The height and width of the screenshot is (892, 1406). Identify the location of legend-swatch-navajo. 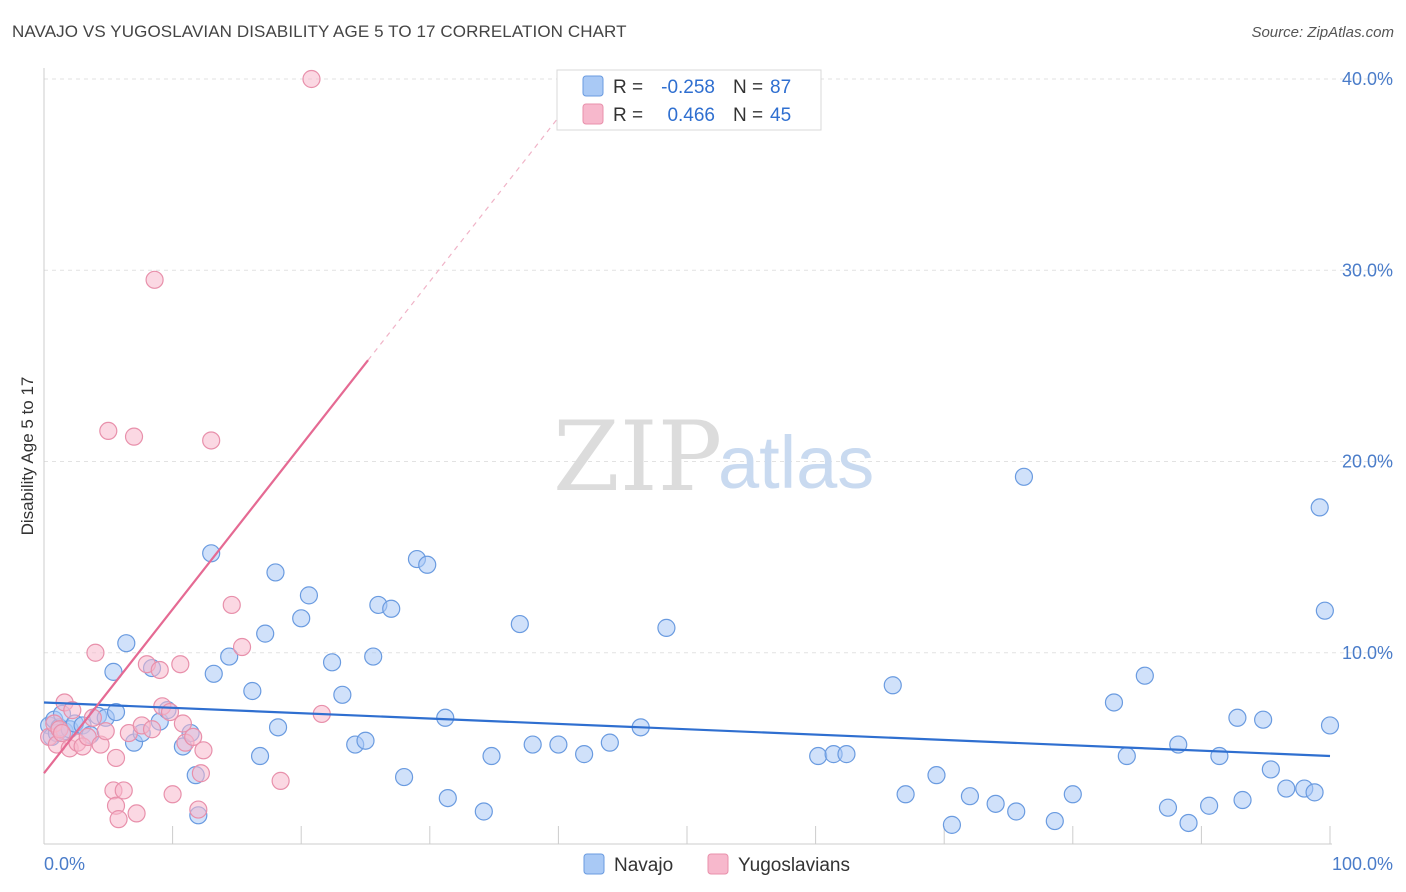
(593, 86).